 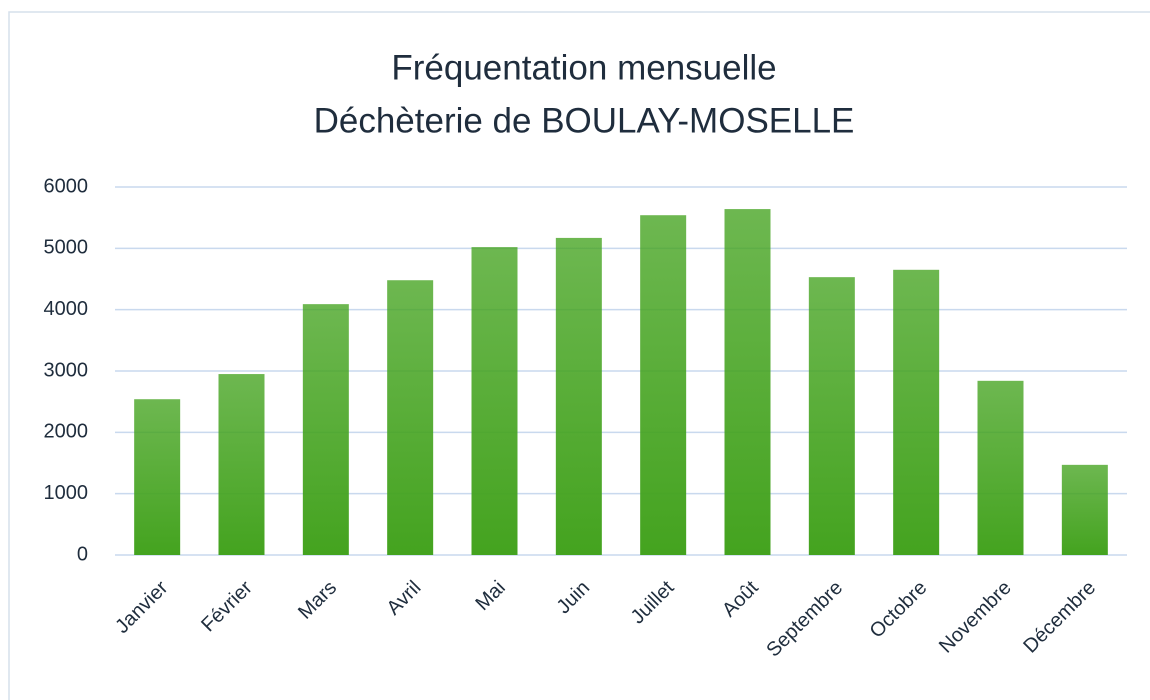 What do you see at coordinates (66, 370) in the screenshot?
I see `y-tick-label: 3000` at bounding box center [66, 370].